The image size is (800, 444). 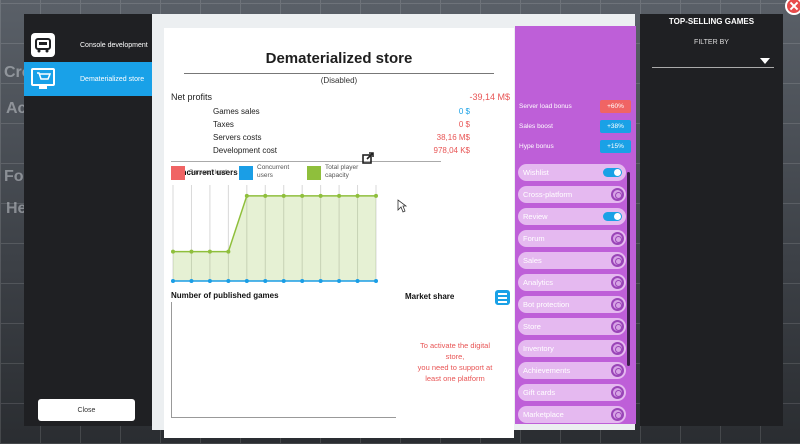 What do you see at coordinates (543, 414) in the screenshot?
I see `feature-label: Marketplace` at bounding box center [543, 414].